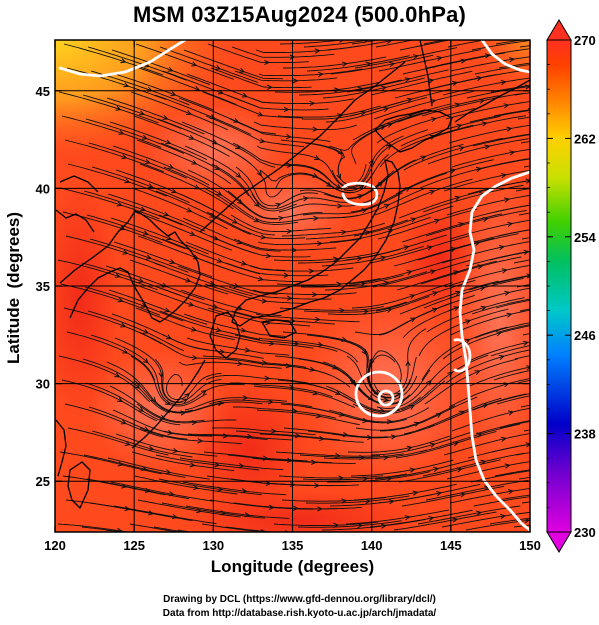  I want to click on x-axis-label: Longitude (degrees), so click(292, 566).